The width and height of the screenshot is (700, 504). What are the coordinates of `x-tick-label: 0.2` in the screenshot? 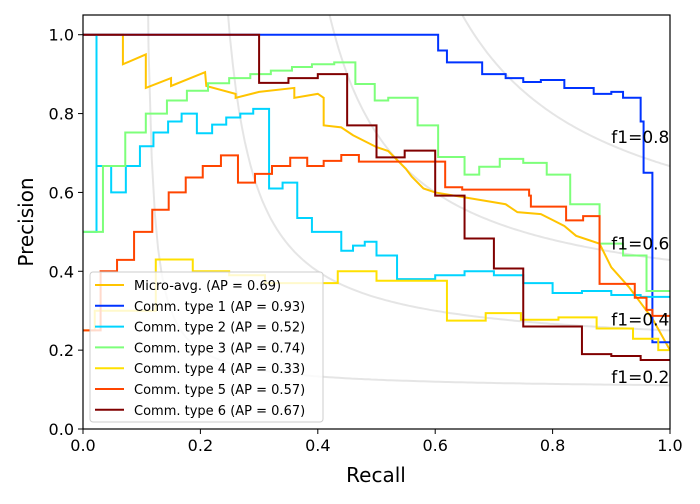 It's located at (200, 445).